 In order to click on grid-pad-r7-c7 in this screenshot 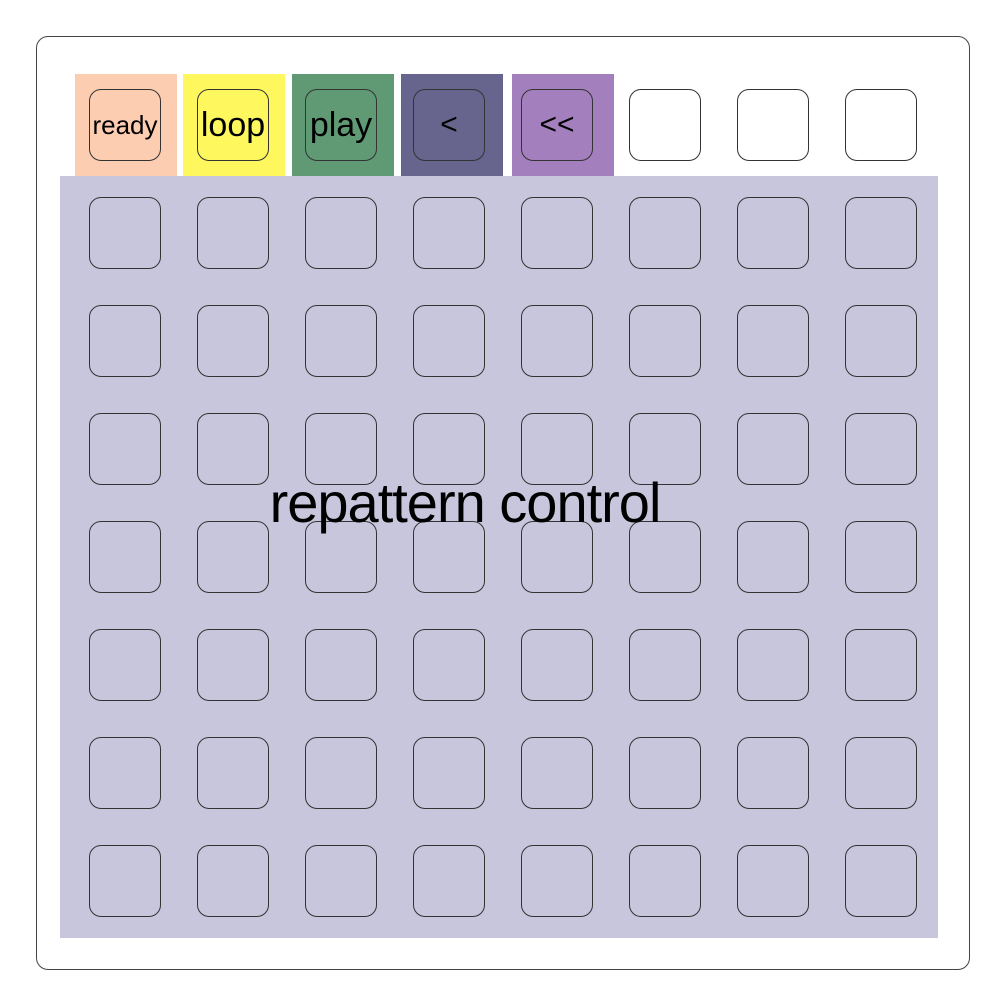, I will do `click(773, 881)`.